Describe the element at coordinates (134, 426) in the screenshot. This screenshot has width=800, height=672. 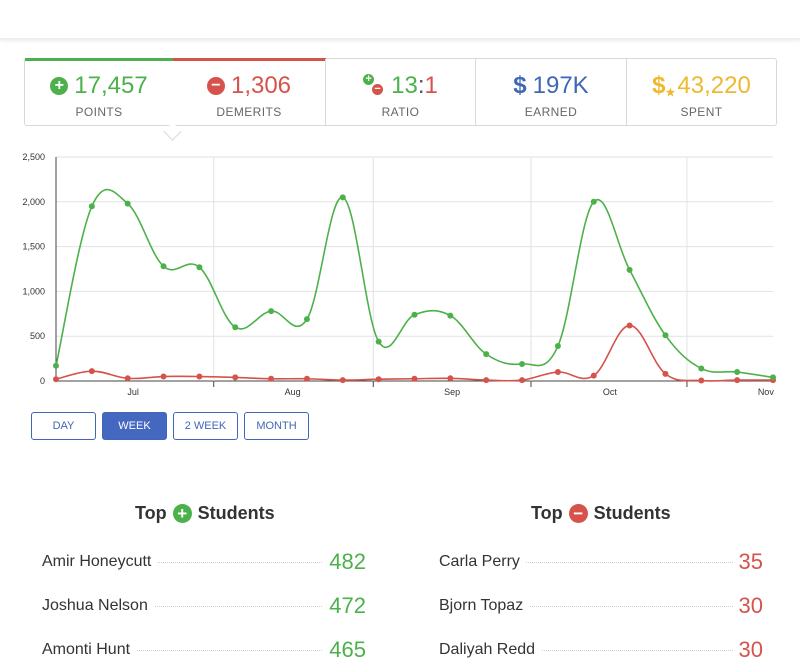
I see `range-week-button: WEEK` at that location.